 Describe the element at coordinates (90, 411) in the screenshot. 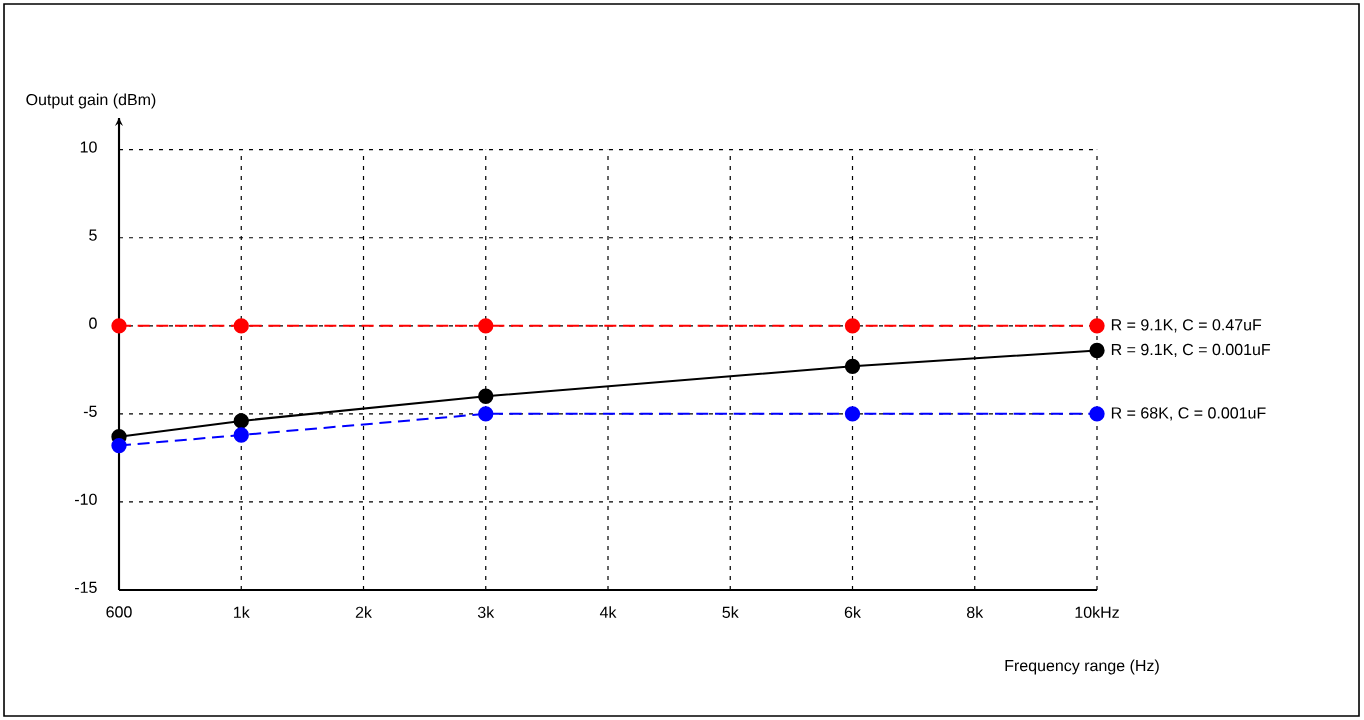

I see `y-tick-label: -5` at that location.